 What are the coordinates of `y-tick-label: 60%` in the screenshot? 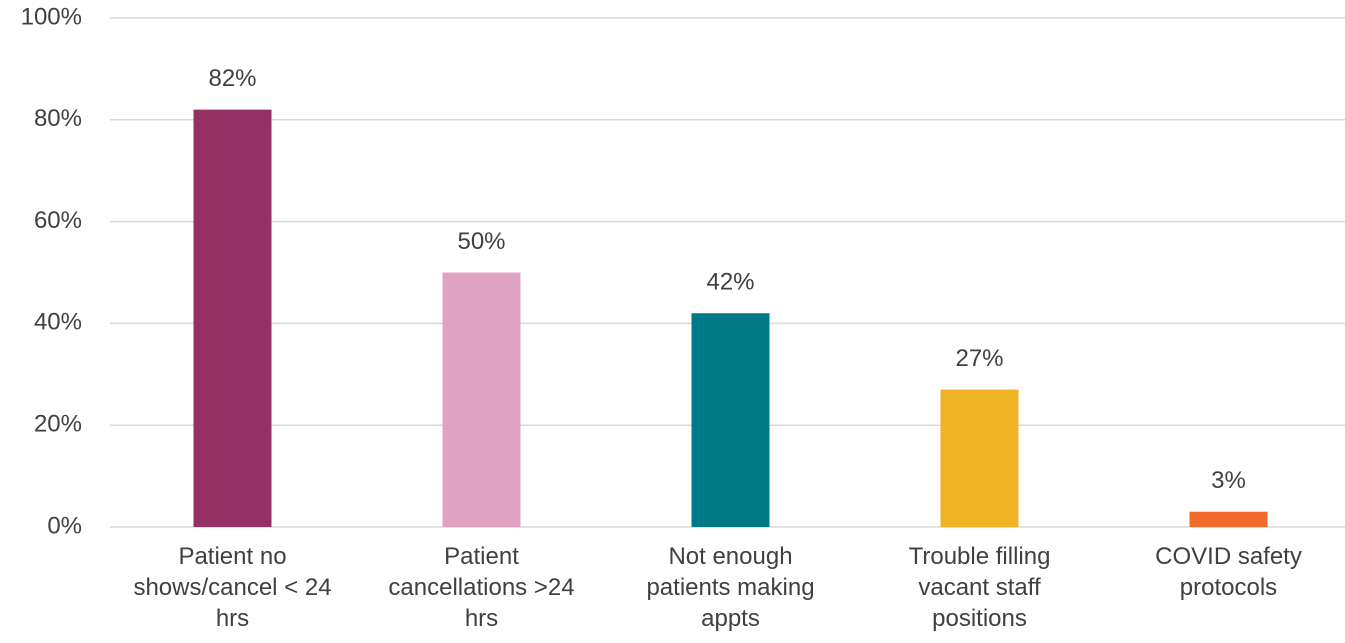 It's located at (58, 220).